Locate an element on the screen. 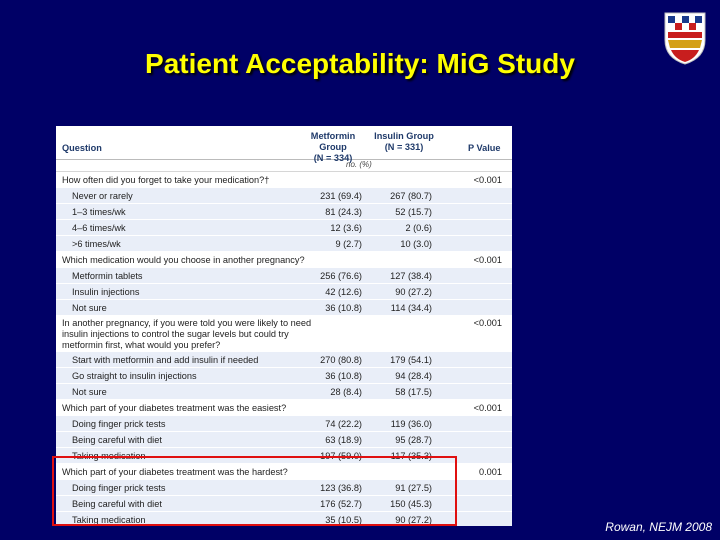 This screenshot has height=540, width=720. insulin-value: 94 (28.4) is located at coordinates (413, 376).